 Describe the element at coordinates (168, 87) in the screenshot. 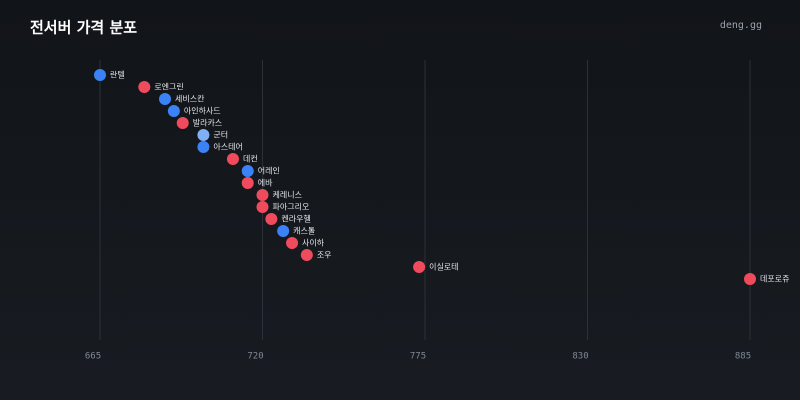

I see `dot-label: 로엔그린` at that location.